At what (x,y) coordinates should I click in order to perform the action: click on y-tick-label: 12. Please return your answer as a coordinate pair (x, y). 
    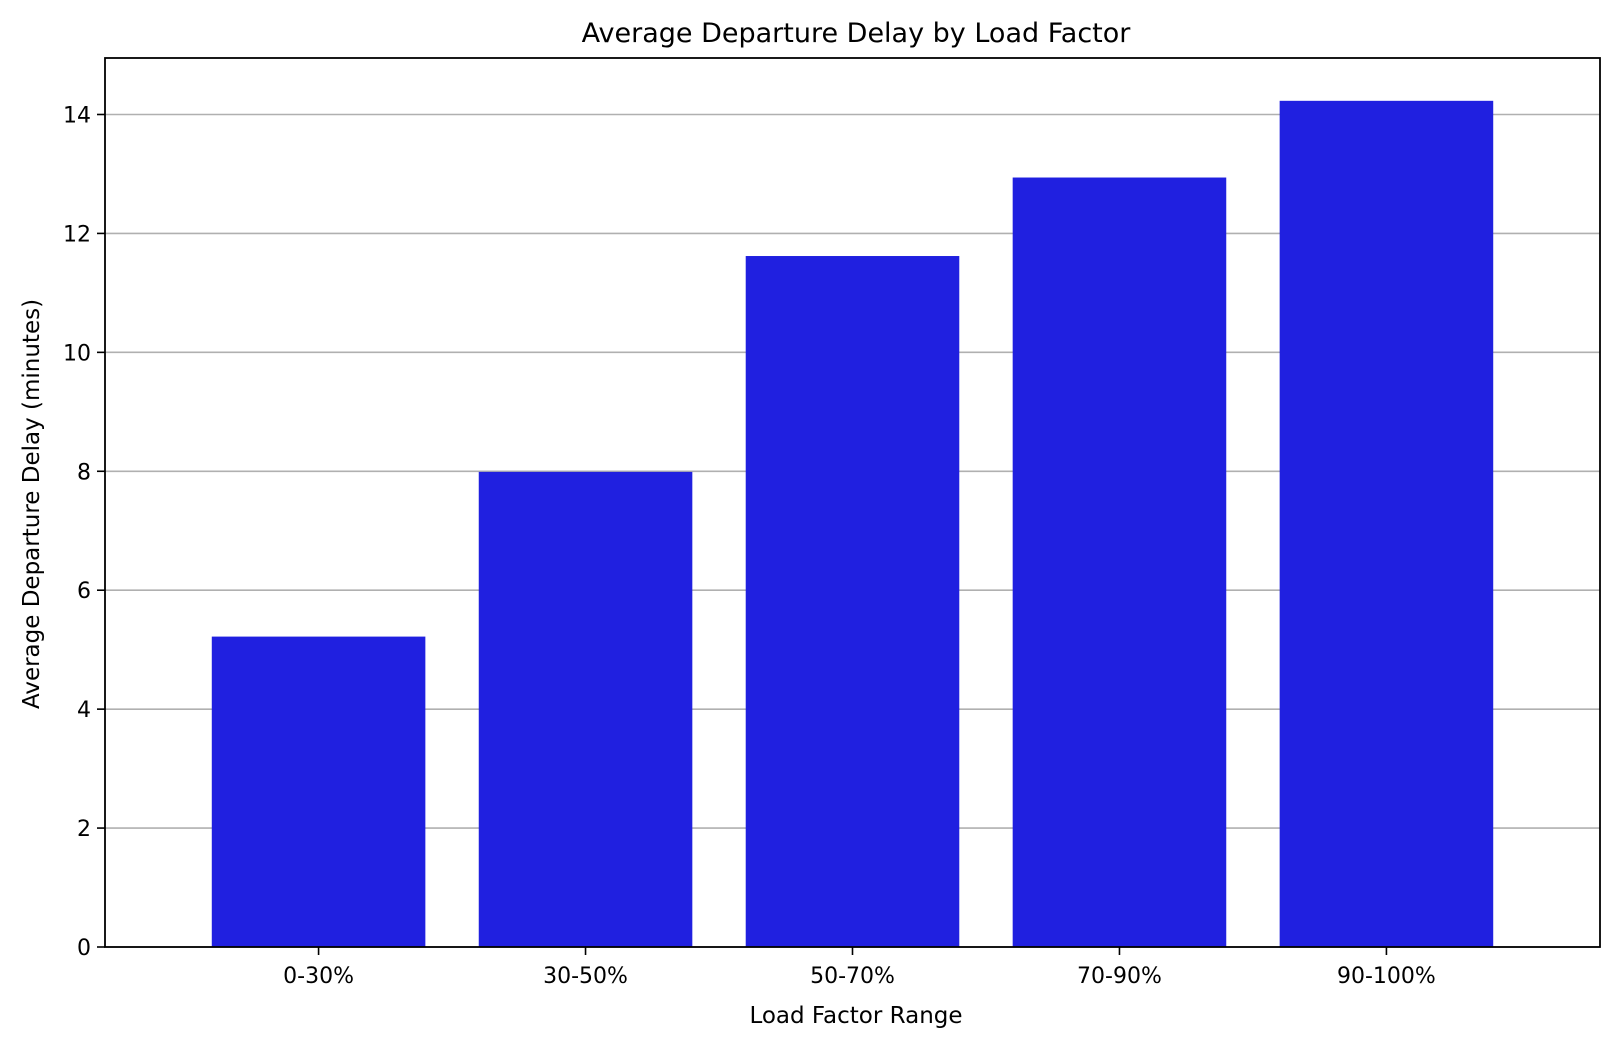
    Looking at the image, I should click on (77, 234).